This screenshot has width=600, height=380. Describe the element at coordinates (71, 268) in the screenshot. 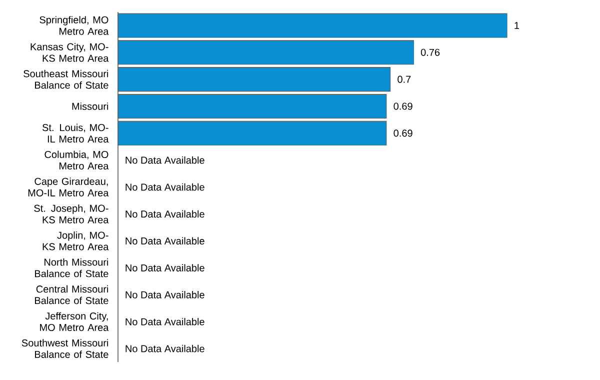

I see `y-tick-label: North Missouri Balance of State` at that location.